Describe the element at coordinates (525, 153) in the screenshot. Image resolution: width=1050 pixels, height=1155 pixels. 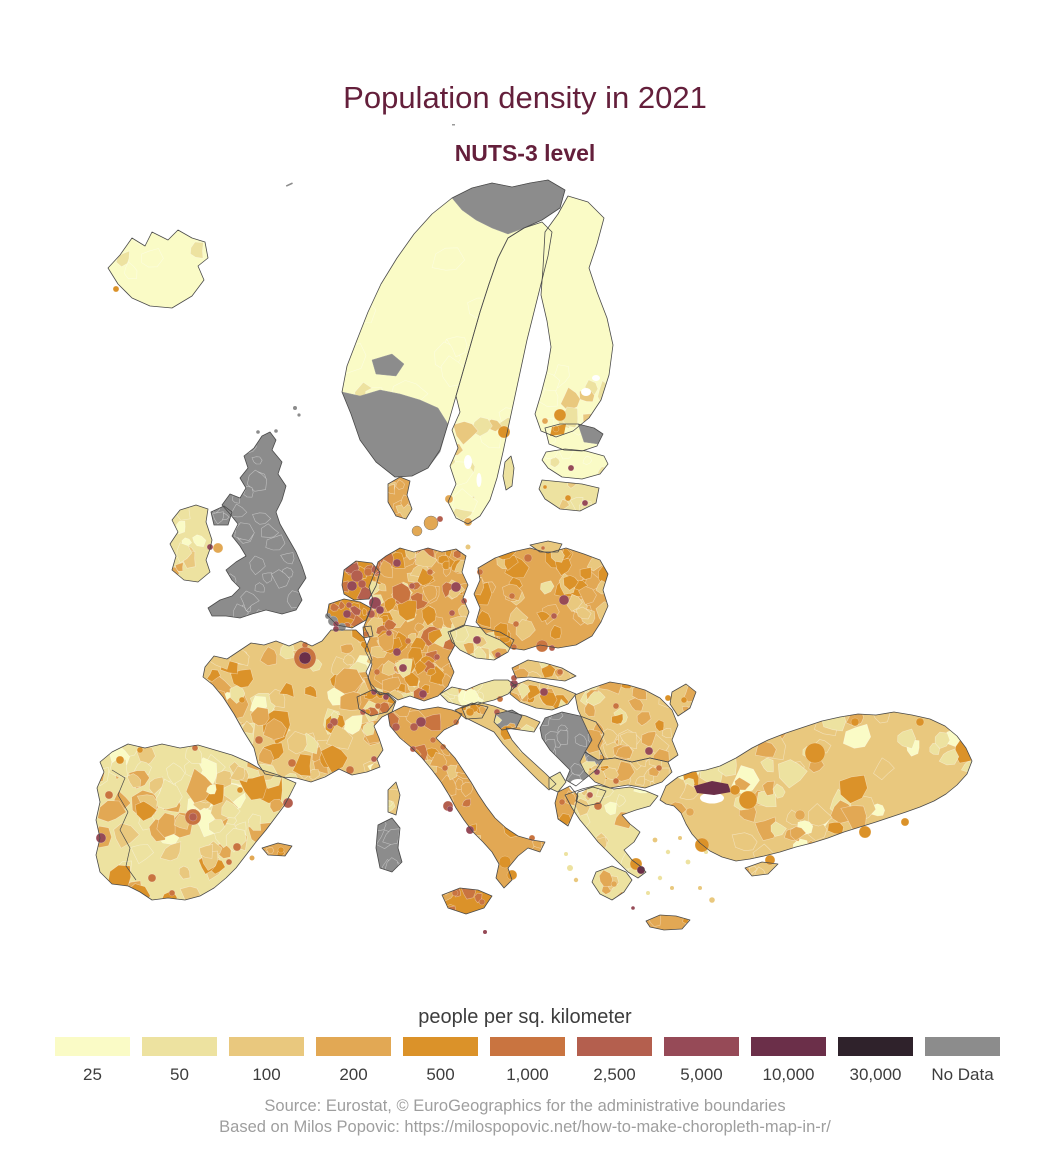
I see `page-subtitle: NUTS-3 level` at that location.